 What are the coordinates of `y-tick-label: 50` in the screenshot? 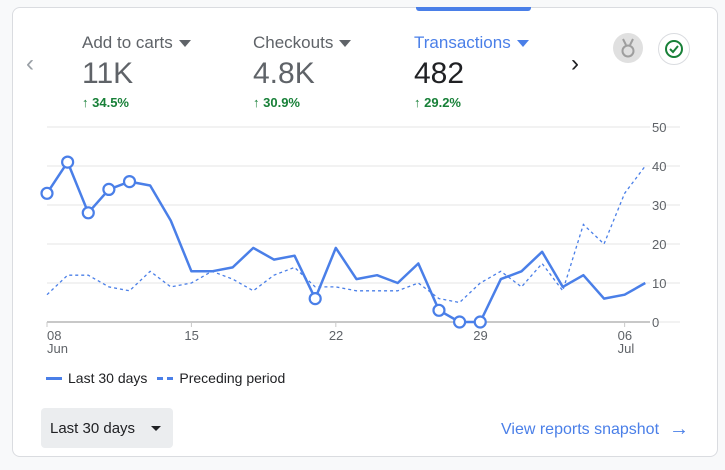 It's located at (659, 127).